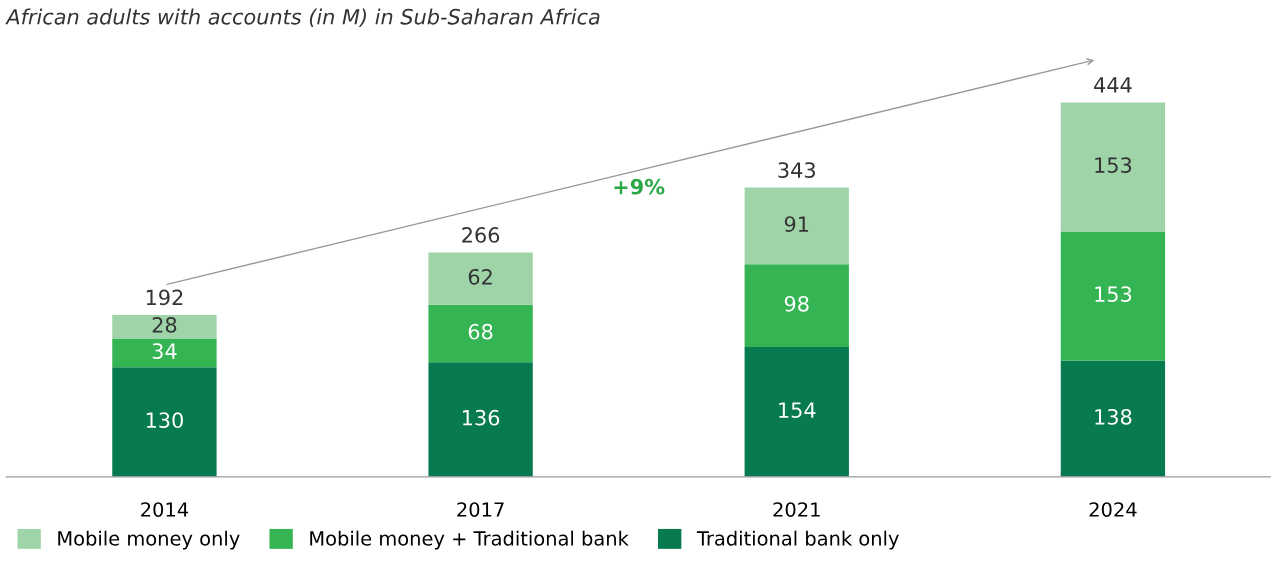 This screenshot has width=1271, height=567. What do you see at coordinates (164, 297) in the screenshot?
I see `total-label: 192` at bounding box center [164, 297].